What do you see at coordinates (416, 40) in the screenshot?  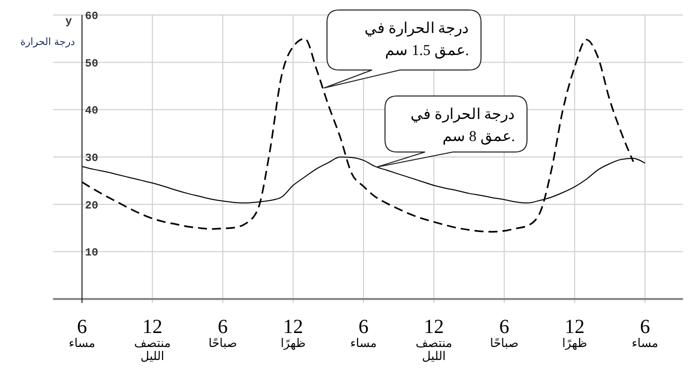 I see `annotation: درجة الحرارة في عمق 1.5 سم.` at bounding box center [416, 40].